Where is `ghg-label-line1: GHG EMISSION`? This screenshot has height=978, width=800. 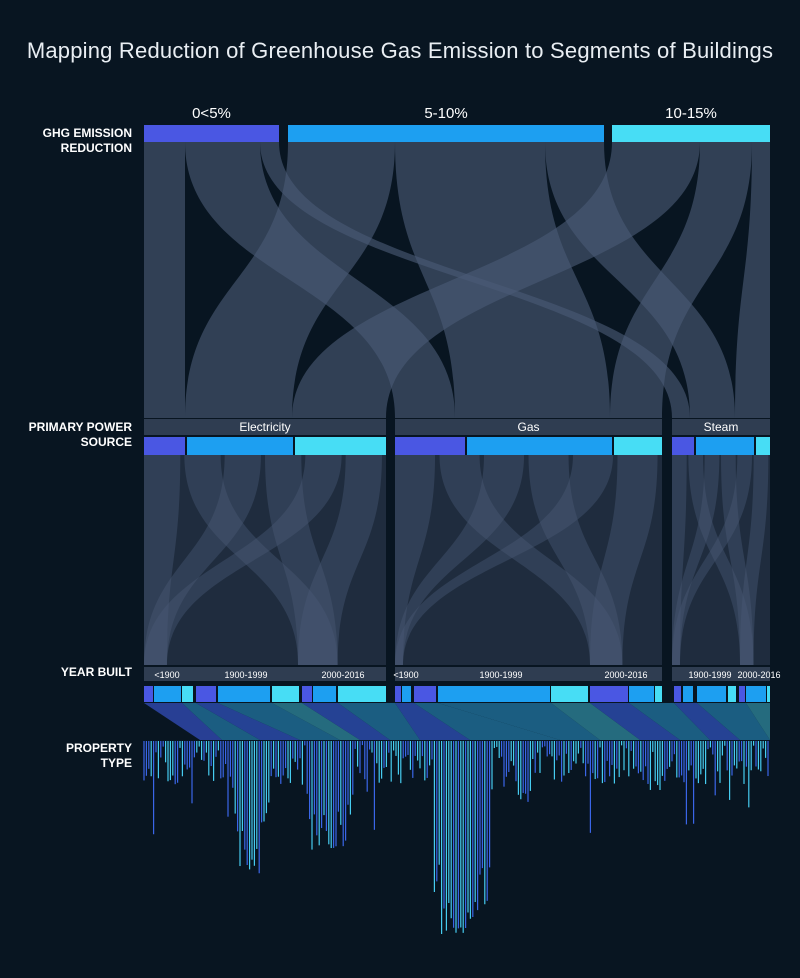
ghg-label-line1: GHG EMISSION is located at coordinates (87, 133).